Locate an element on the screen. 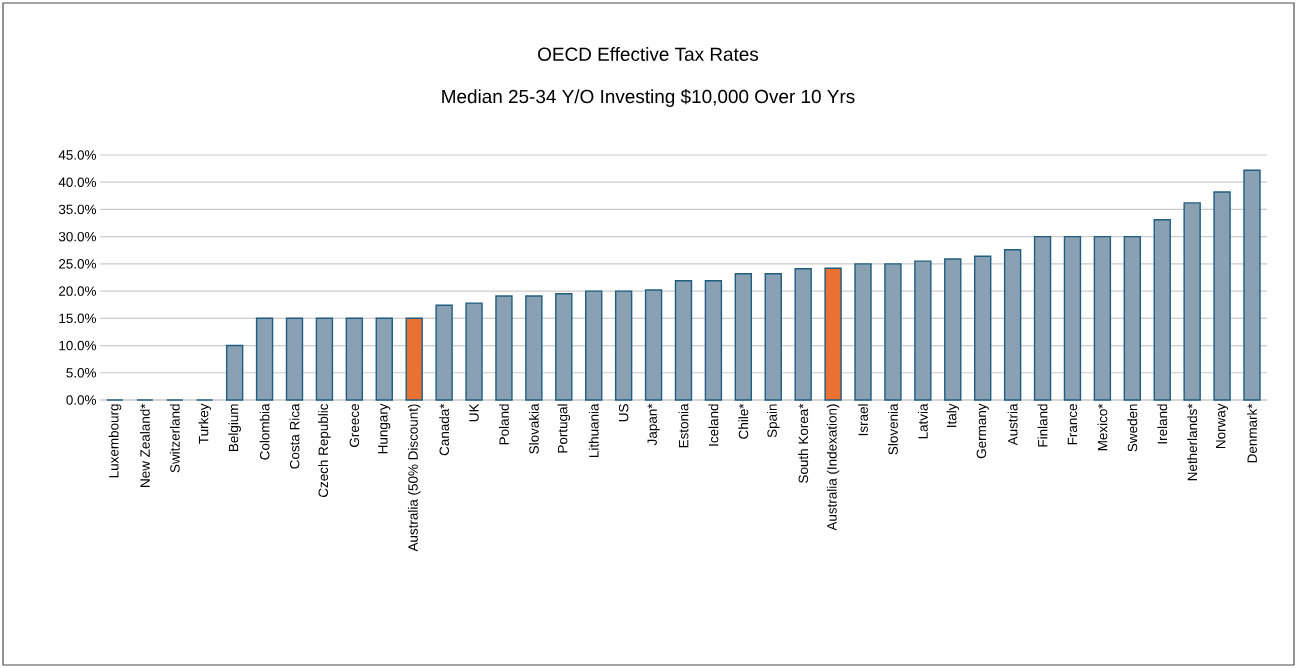 The image size is (1297, 668). x-tick-label: Australia (50% Discount) is located at coordinates (414, 478).